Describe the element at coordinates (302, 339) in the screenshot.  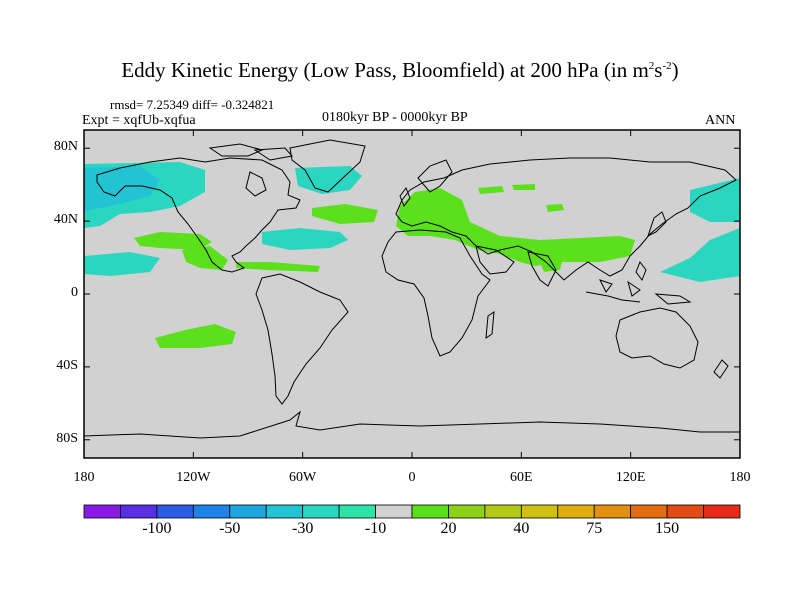
I see `coast-south-america` at that location.